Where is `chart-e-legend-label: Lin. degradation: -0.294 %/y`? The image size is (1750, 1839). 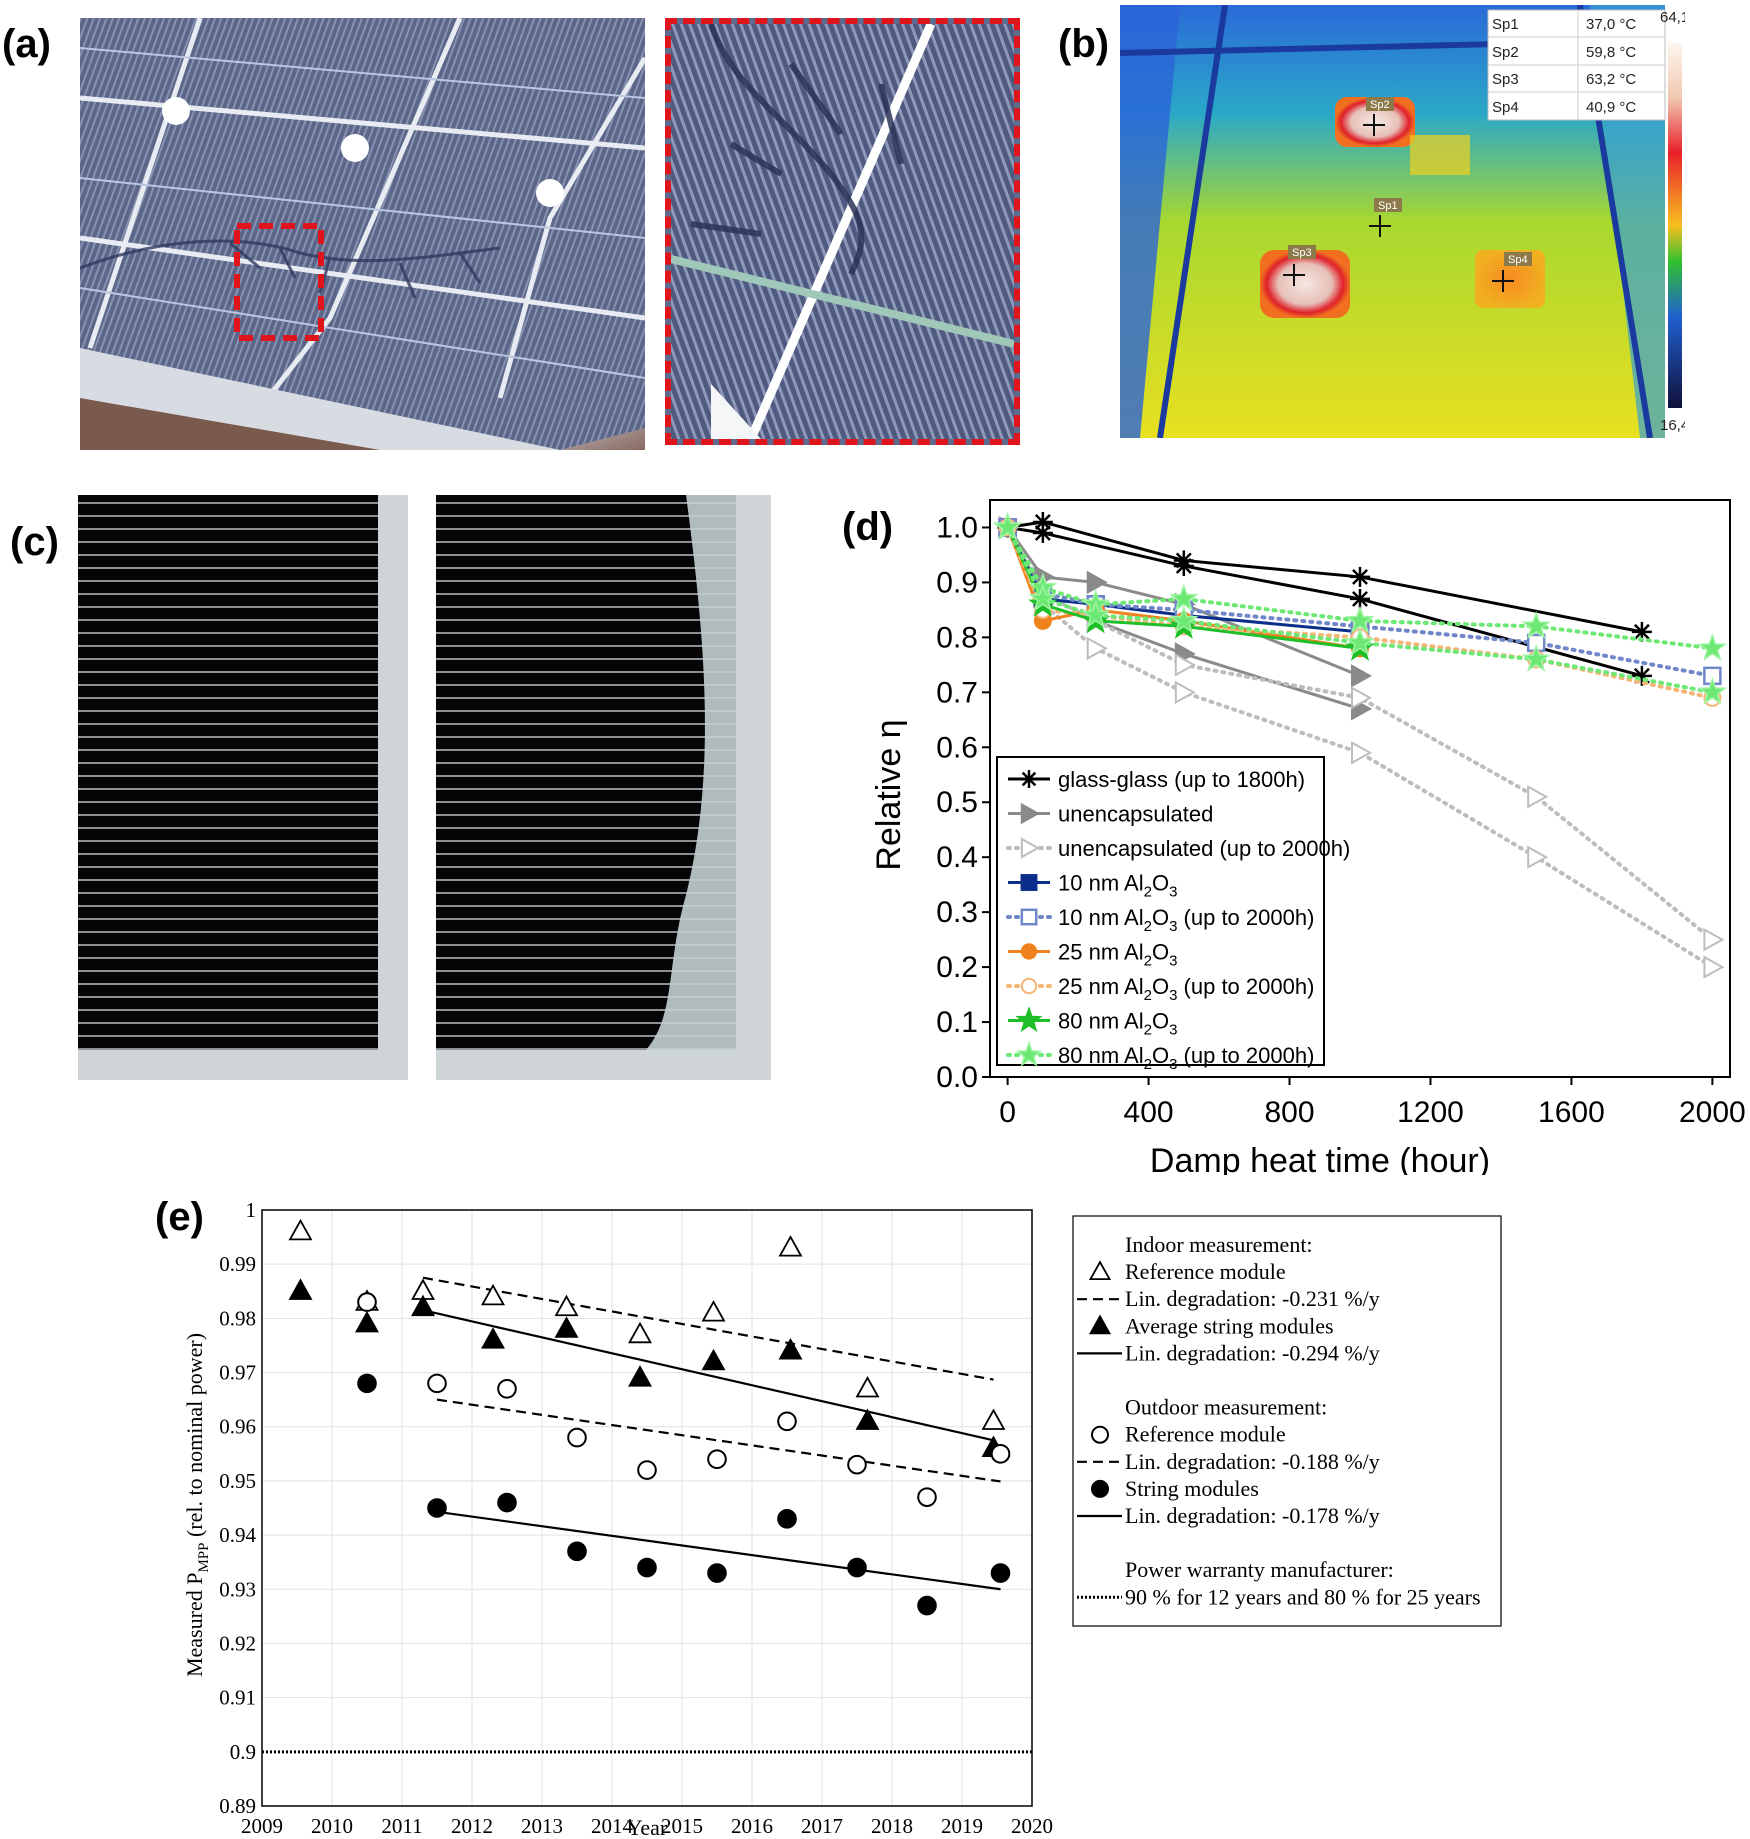
chart-e-legend-label: Lin. degradation: -0.294 %/y is located at coordinates (1252, 1352).